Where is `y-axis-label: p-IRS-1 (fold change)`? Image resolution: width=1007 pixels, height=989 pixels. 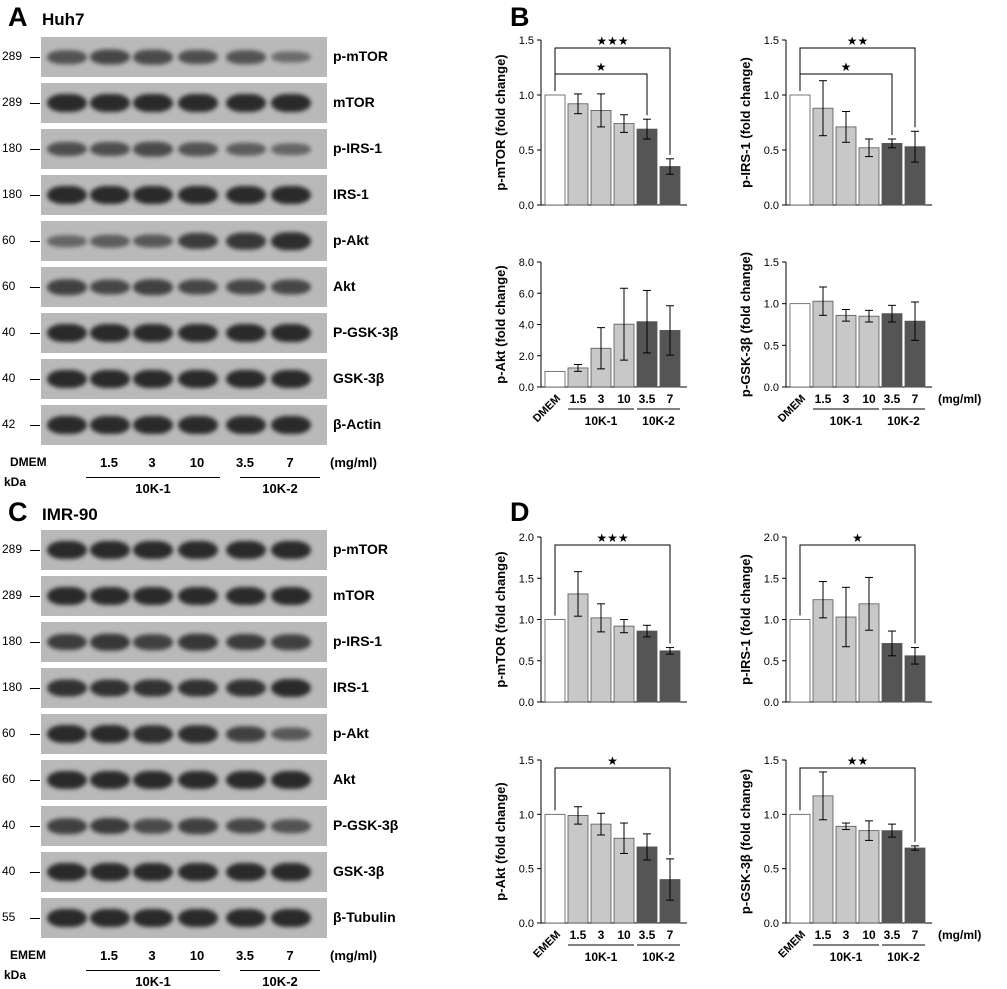
y-axis-label: p-IRS-1 (fold change) is located at coordinates (745, 122).